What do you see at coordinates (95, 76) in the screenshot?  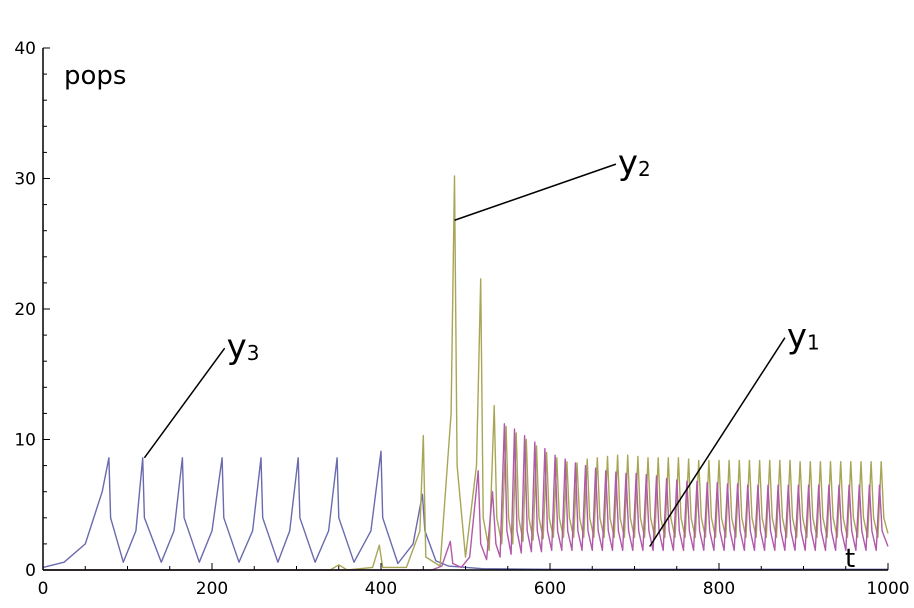 I see `y-axis-title: pops` at bounding box center [95, 76].